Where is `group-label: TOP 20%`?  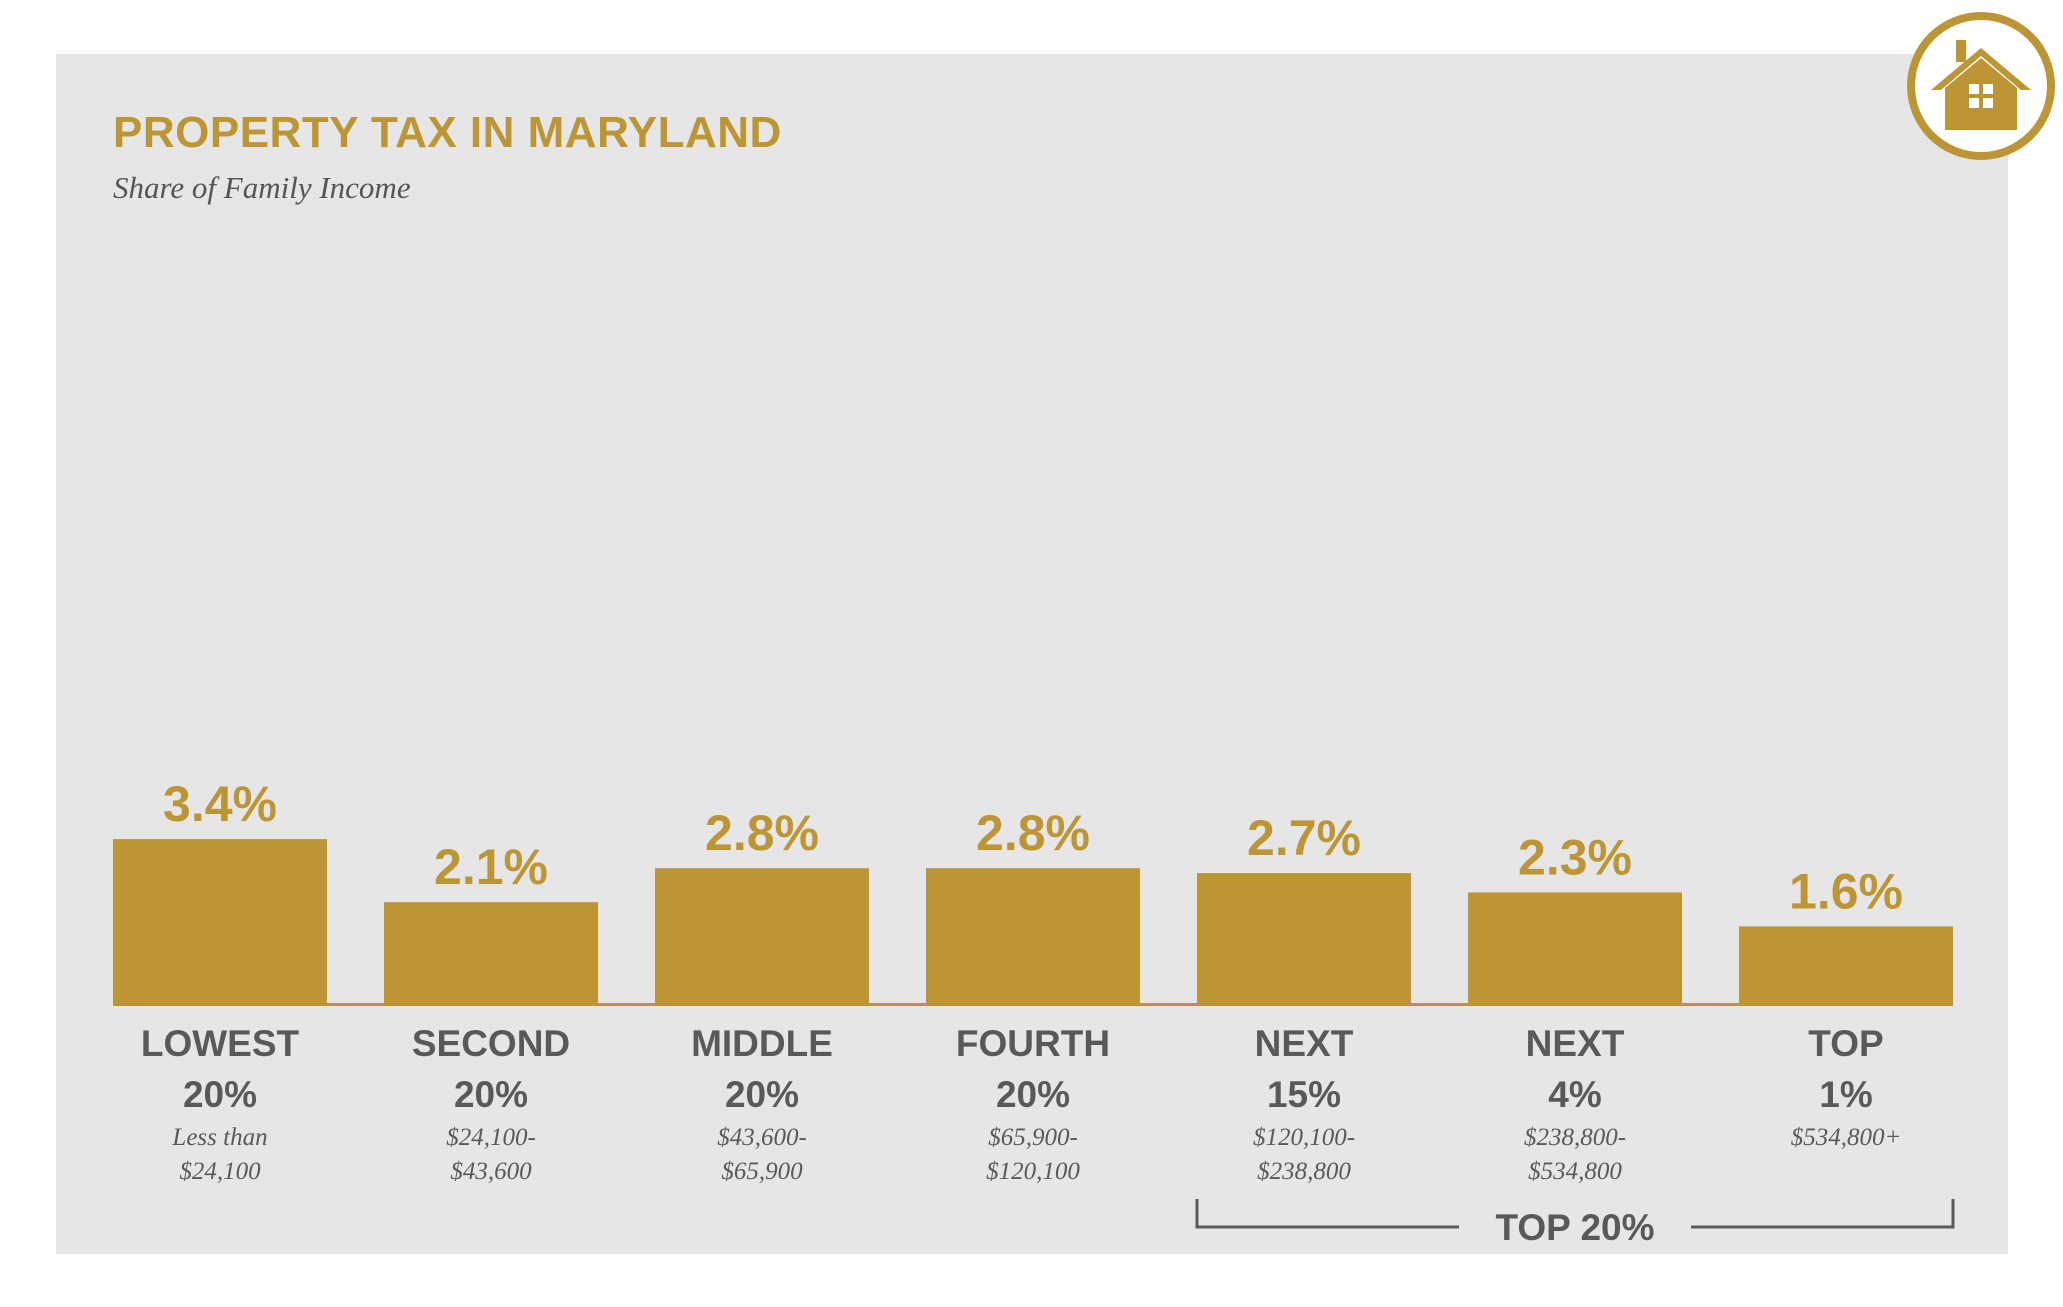
group-label: TOP 20% is located at coordinates (1574, 1227).